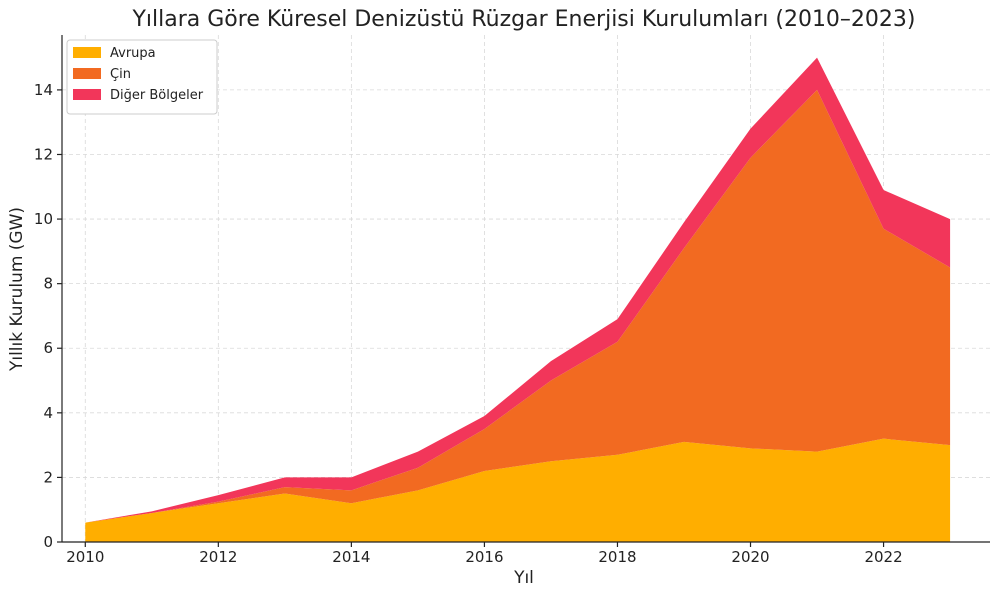  What do you see at coordinates (48, 348) in the screenshot?
I see `y-tick-label: 6` at bounding box center [48, 348].